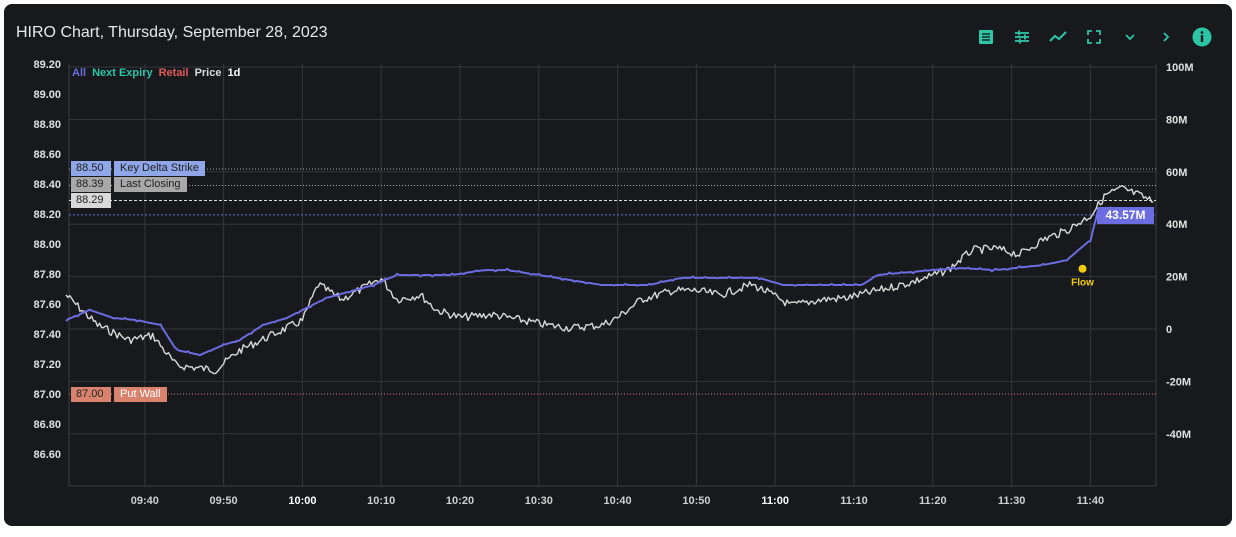 This screenshot has height=537, width=1236. What do you see at coordinates (1169, 330) in the screenshot?
I see `y-right-tick-label: 0` at bounding box center [1169, 330].